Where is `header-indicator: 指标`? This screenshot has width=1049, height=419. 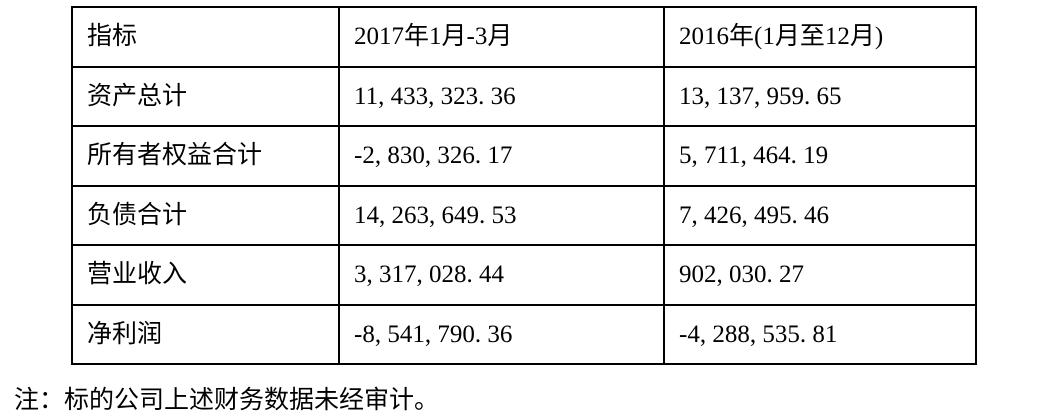 header-indicator: 指标 is located at coordinates (205, 37).